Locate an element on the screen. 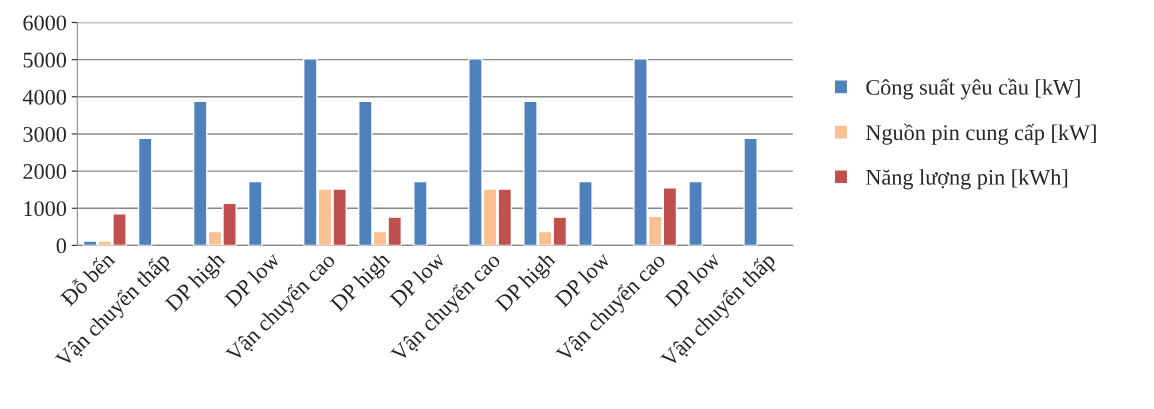 This screenshot has width=1154, height=409. legend-label: Năng lượng pin [kWh] is located at coordinates (967, 179).